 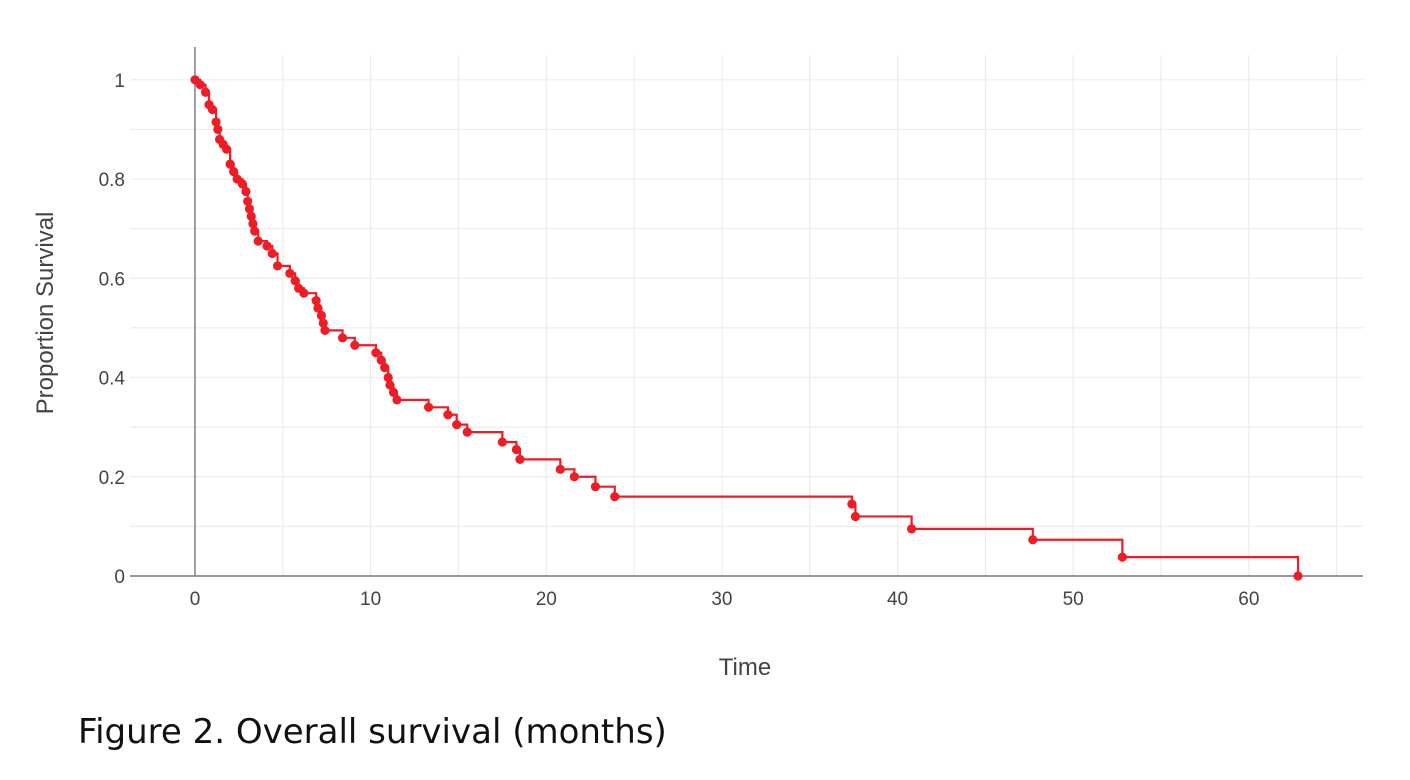 What do you see at coordinates (372, 732) in the screenshot?
I see `figure-caption: Figure 2. Overall survival (months)` at bounding box center [372, 732].